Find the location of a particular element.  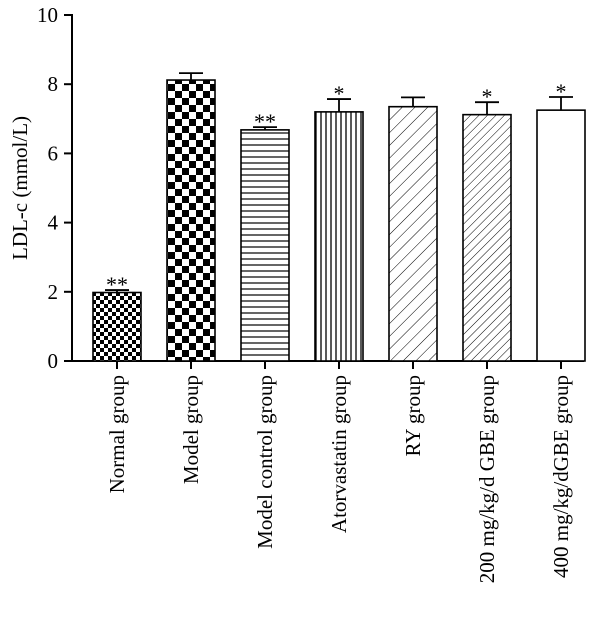

y-tick-label: 8 is located at coordinates (53, 84).